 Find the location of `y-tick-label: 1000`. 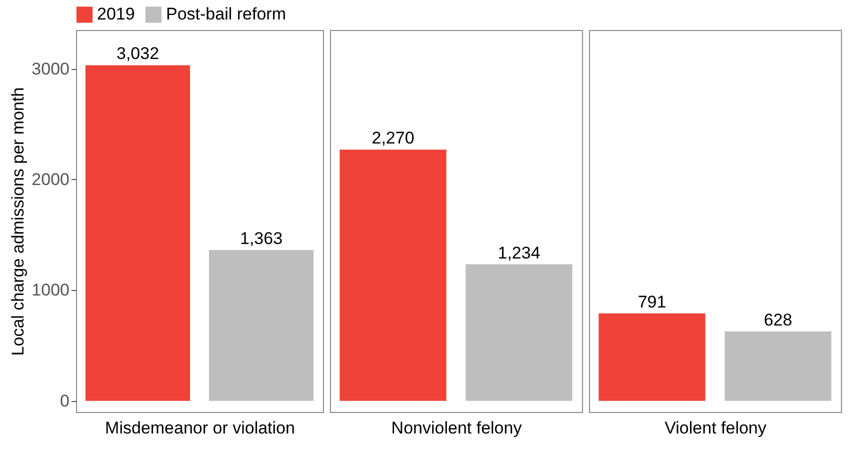

y-tick-label: 1000 is located at coordinates (51, 290).